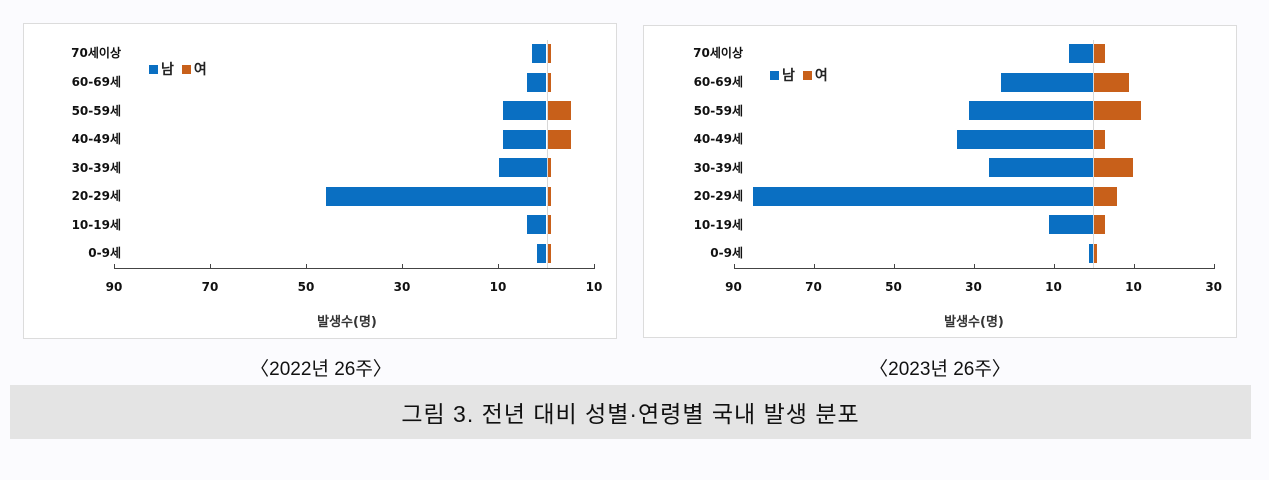 The image size is (1269, 480). Describe the element at coordinates (354, 268) in the screenshot. I see `x-axis-line` at that location.